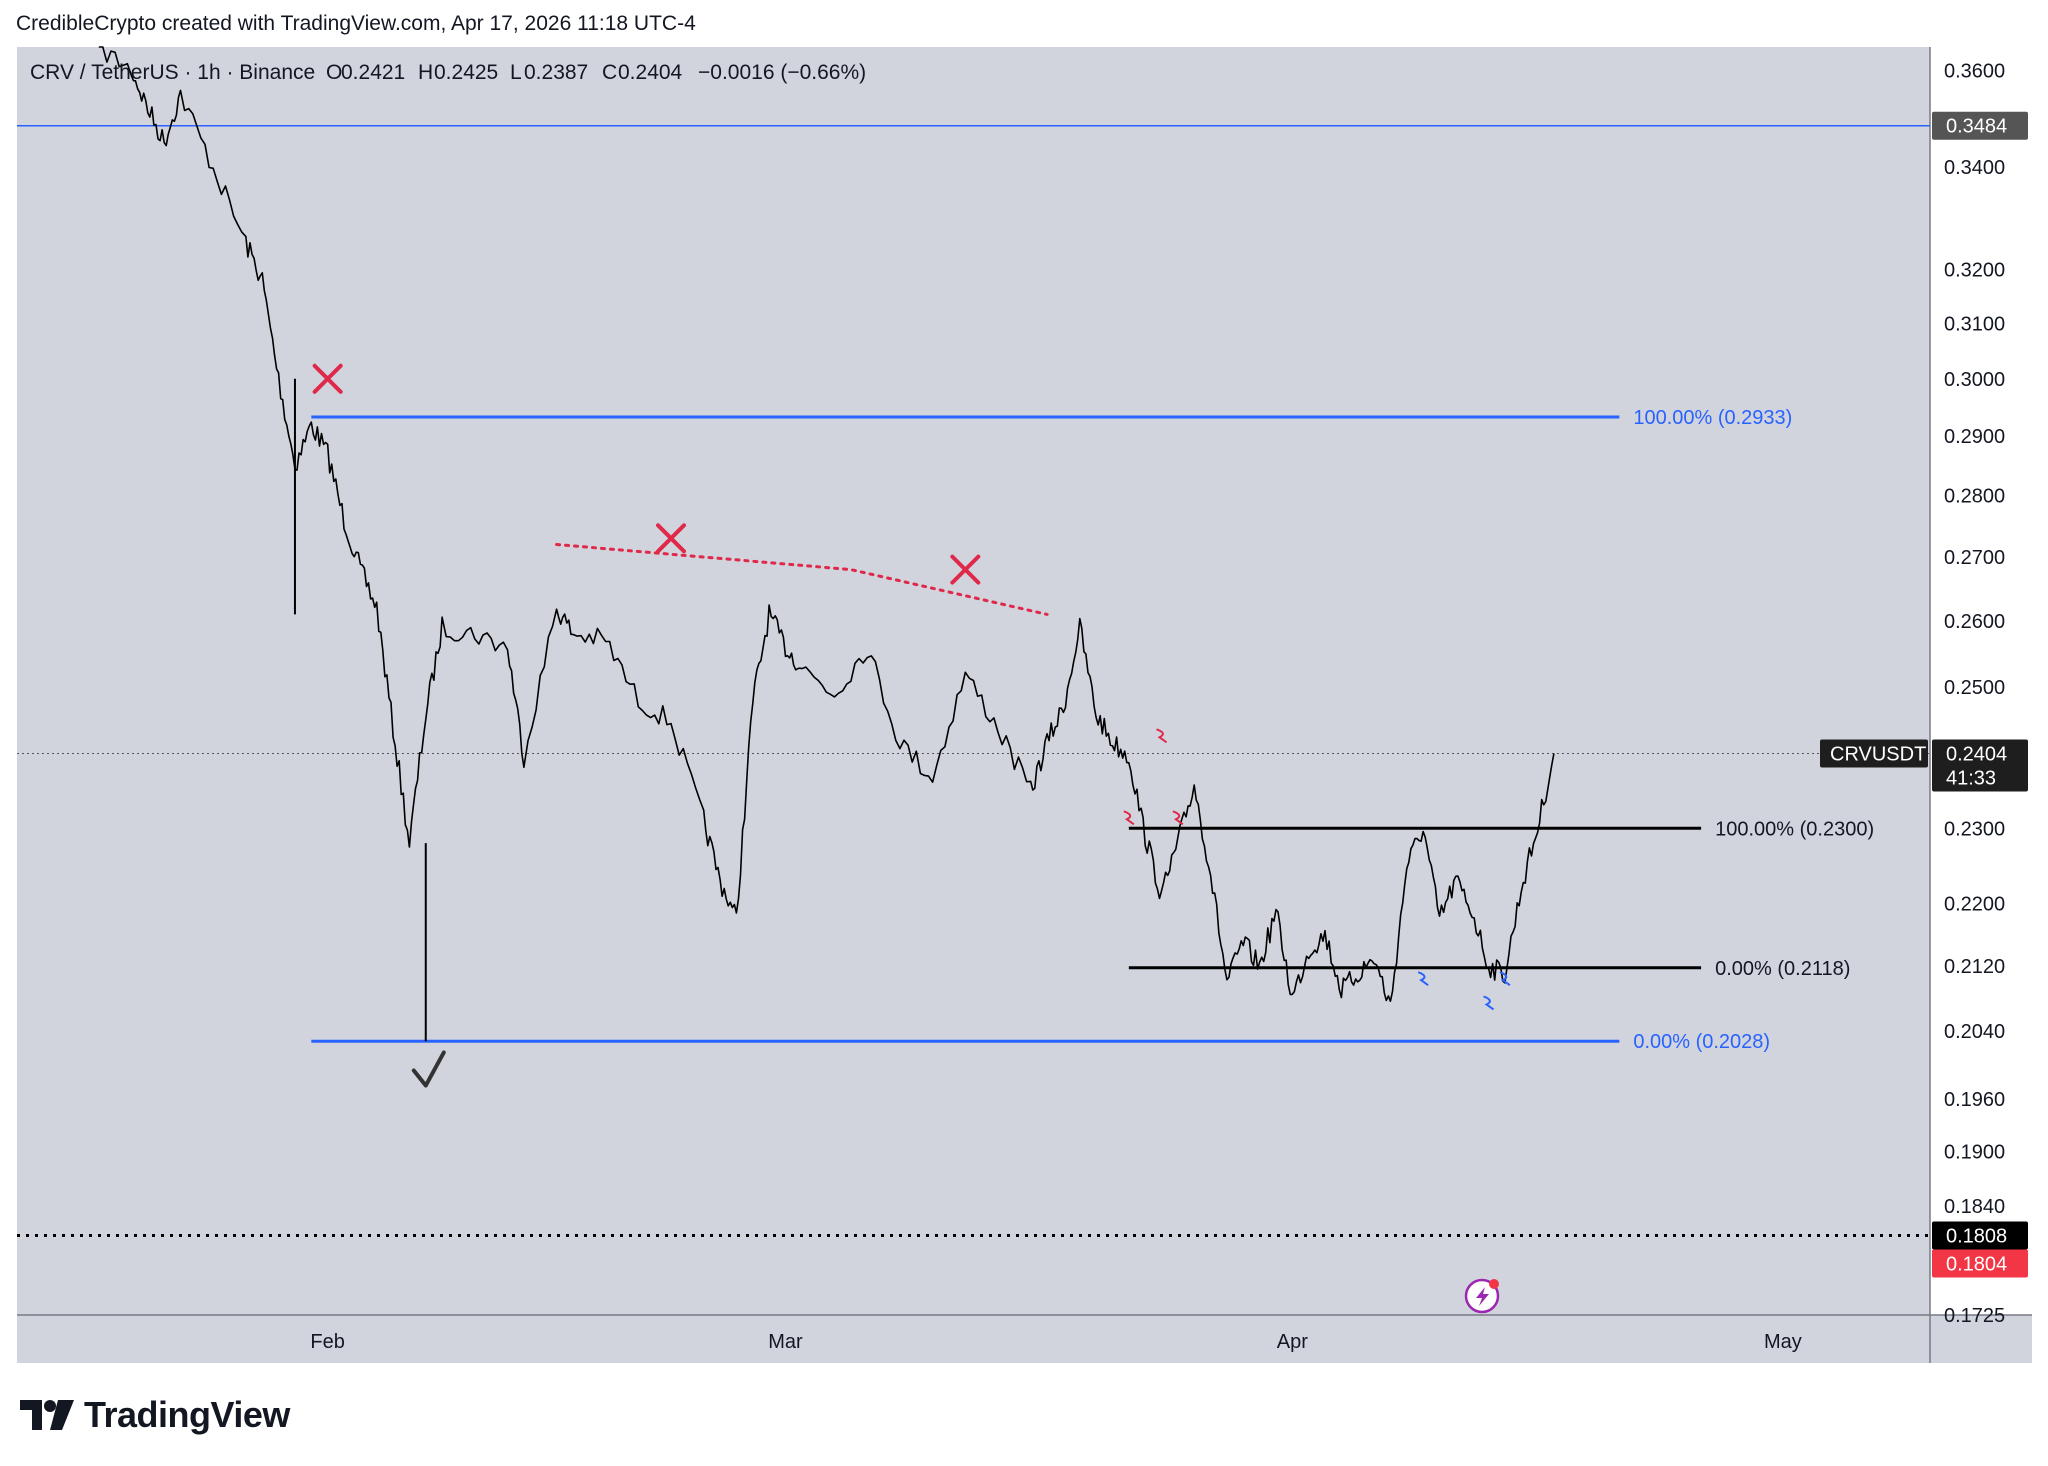 Image resolution: width=2048 pixels, height=1466 pixels. I want to click on legend-symbol: CRV / TetherUS · 1h · Binance, so click(172, 72).